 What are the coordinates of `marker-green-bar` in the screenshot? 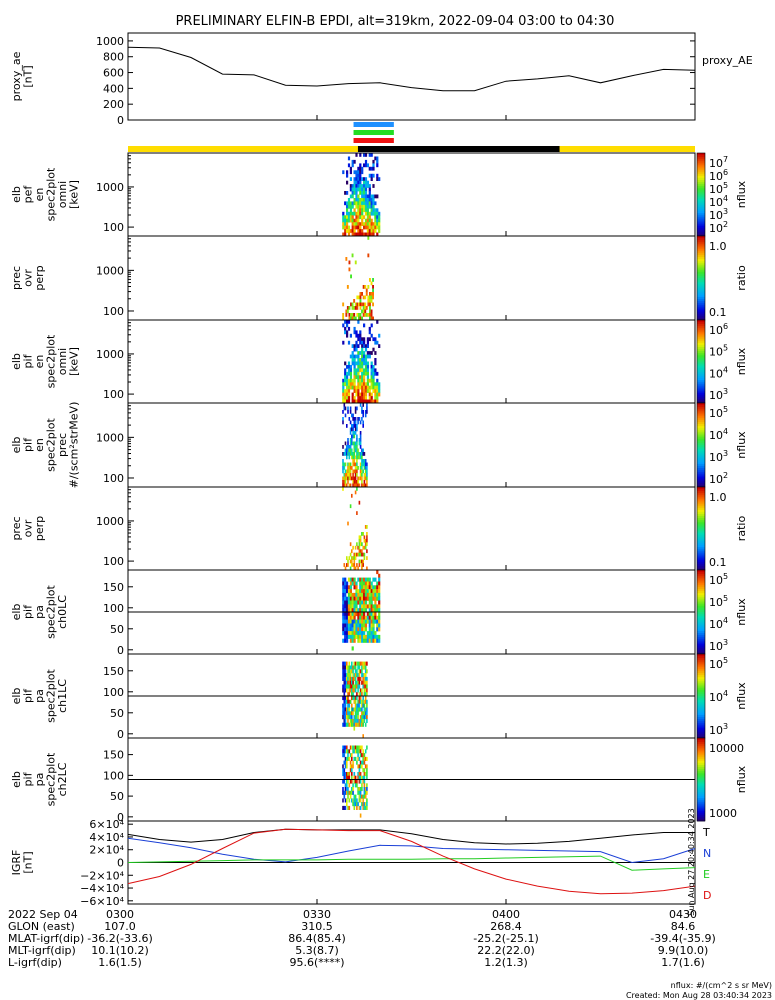 It's located at (373, 132).